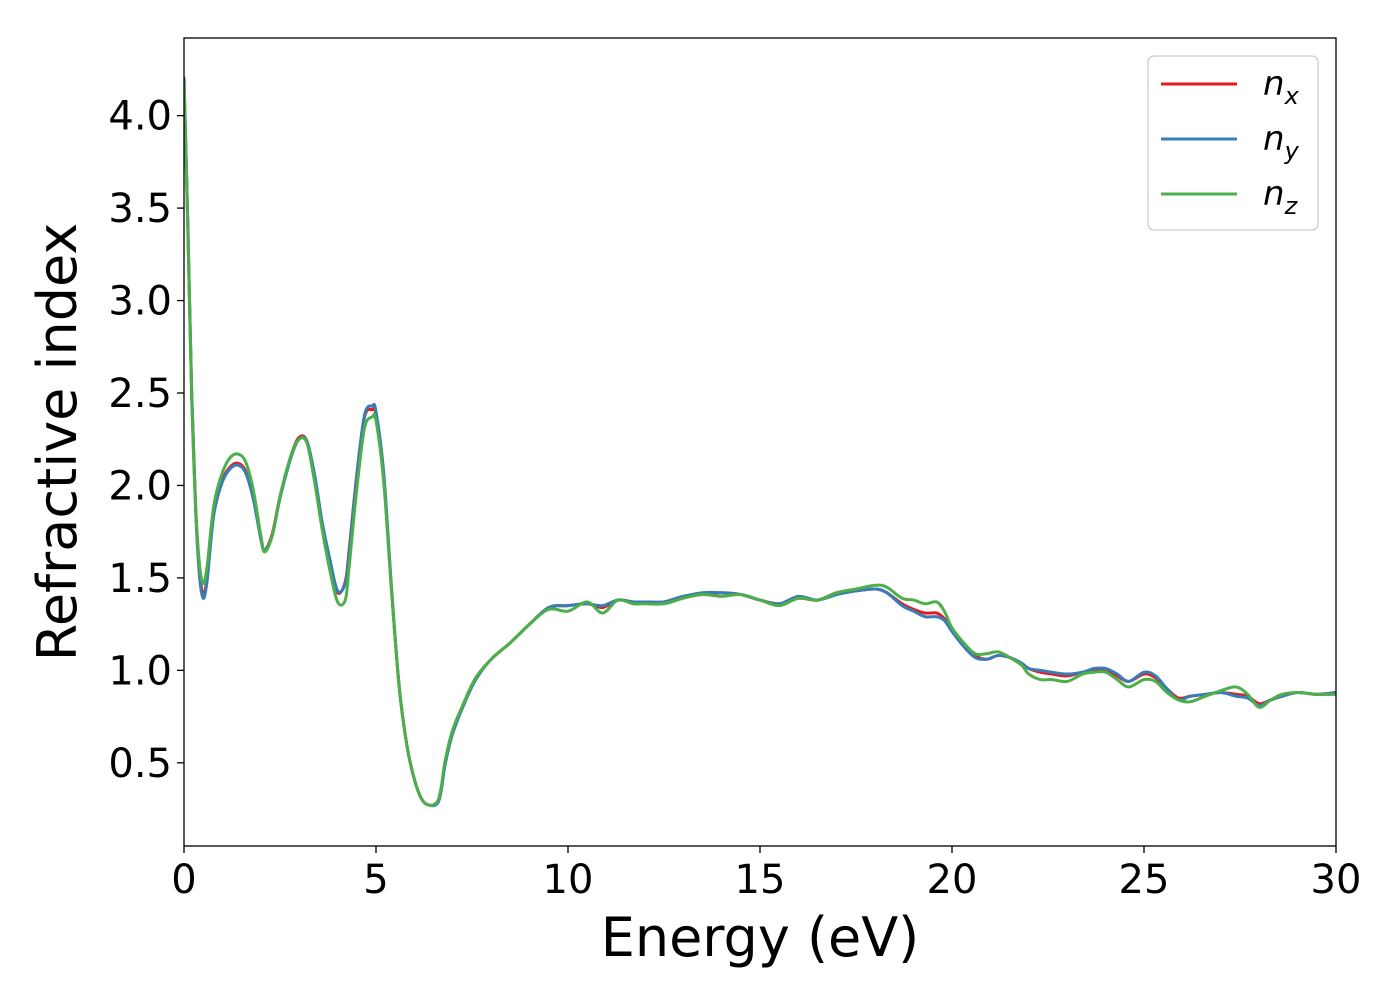 The image size is (1400, 1000). What do you see at coordinates (140, 117) in the screenshot?
I see `y-tick-label: 4.0` at bounding box center [140, 117].